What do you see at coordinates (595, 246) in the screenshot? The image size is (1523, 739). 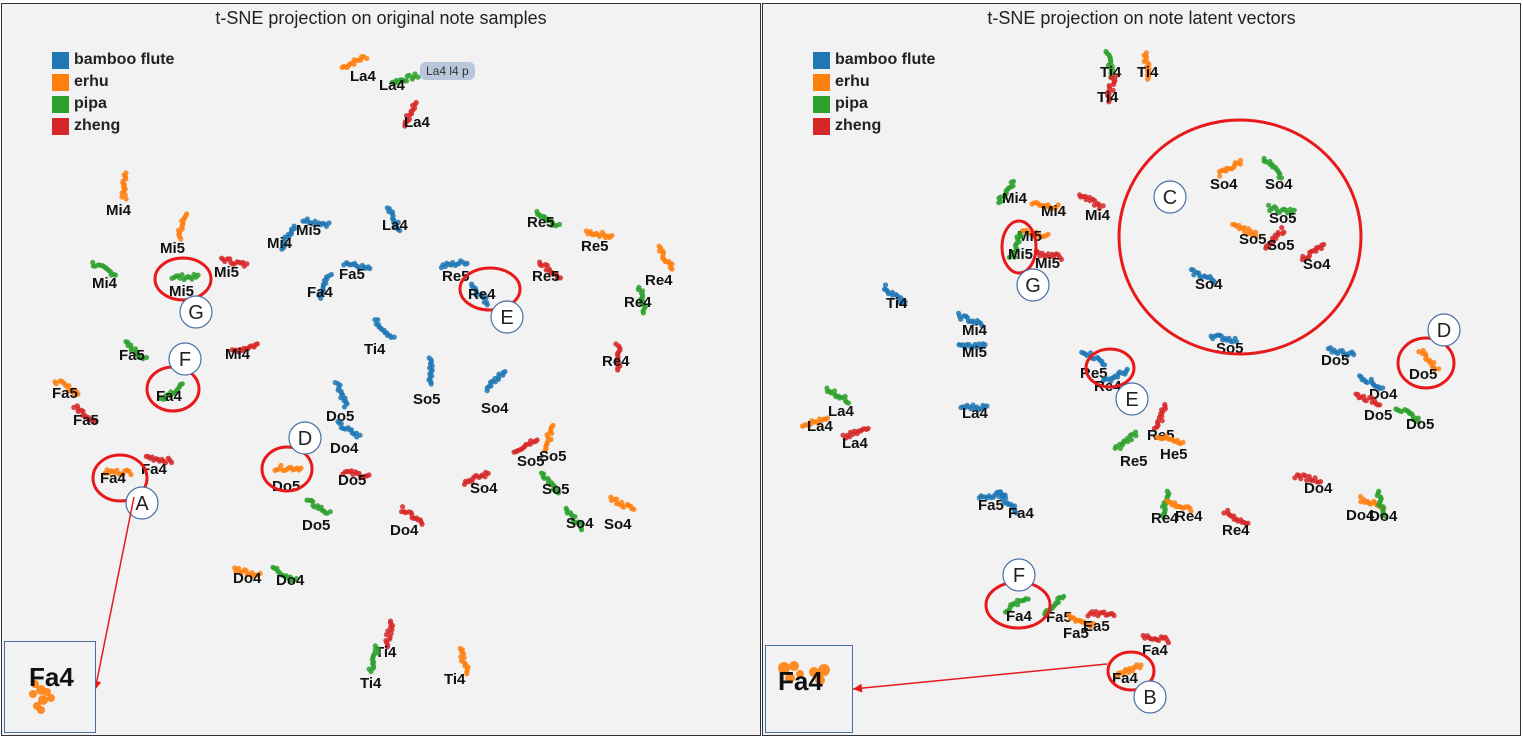 I see `cluster-label: Re5` at bounding box center [595, 246].